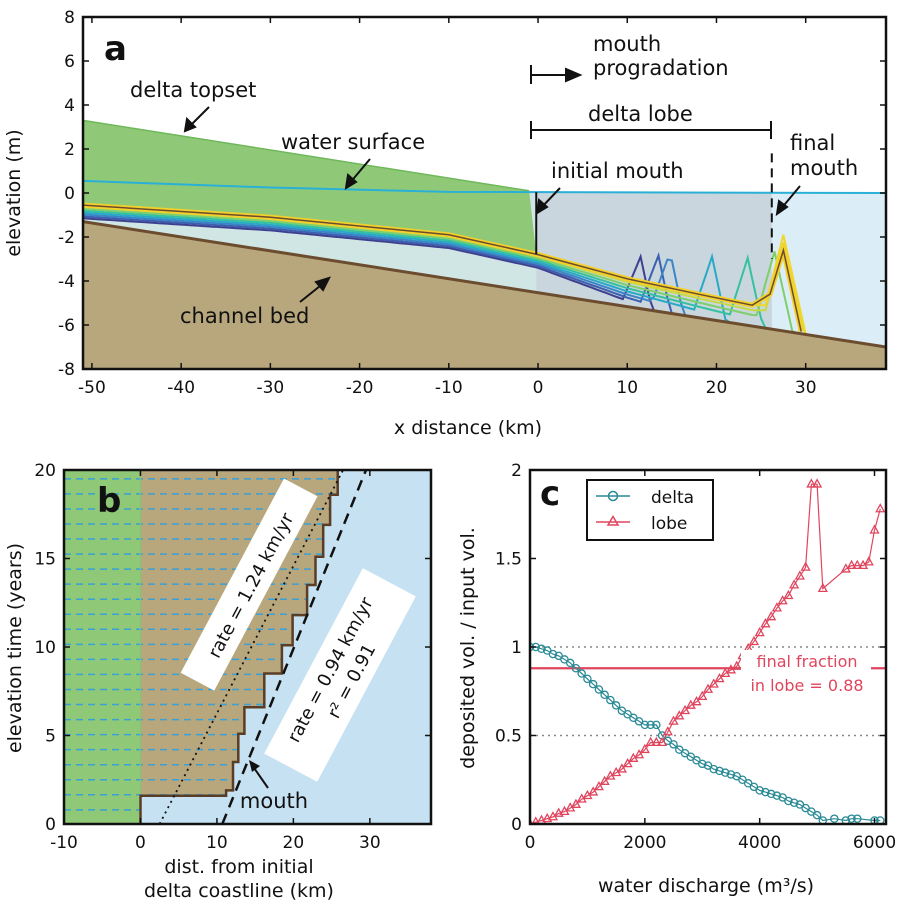 Image resolution: width=901 pixels, height=909 pixels. Describe the element at coordinates (239, 891) in the screenshot. I see `panel-b-x-axis-label-line2: delta coastline (km)` at that location.